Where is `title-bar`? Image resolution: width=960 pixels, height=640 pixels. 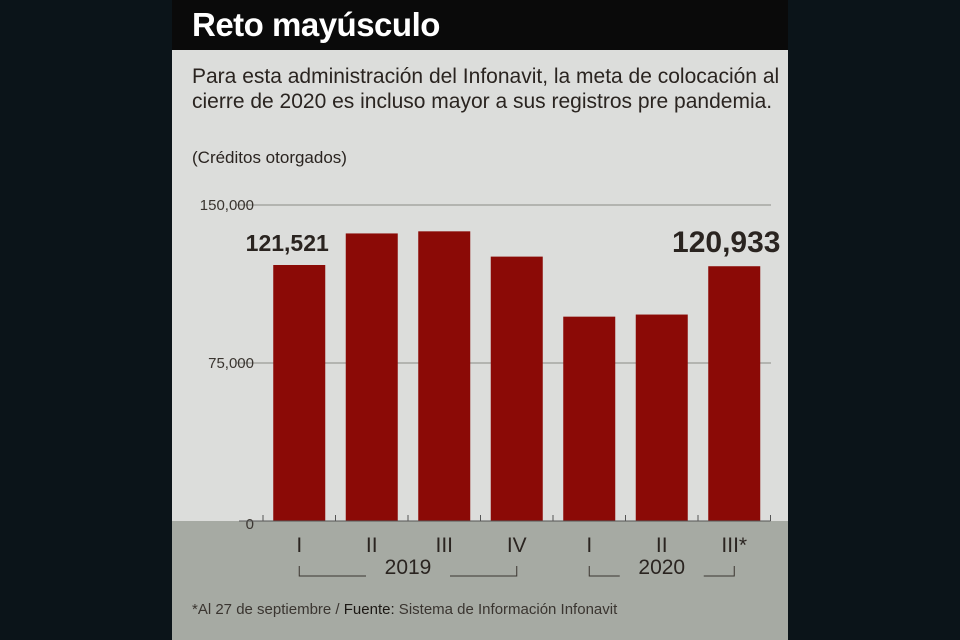
title-bar is located at coordinates (480, 25).